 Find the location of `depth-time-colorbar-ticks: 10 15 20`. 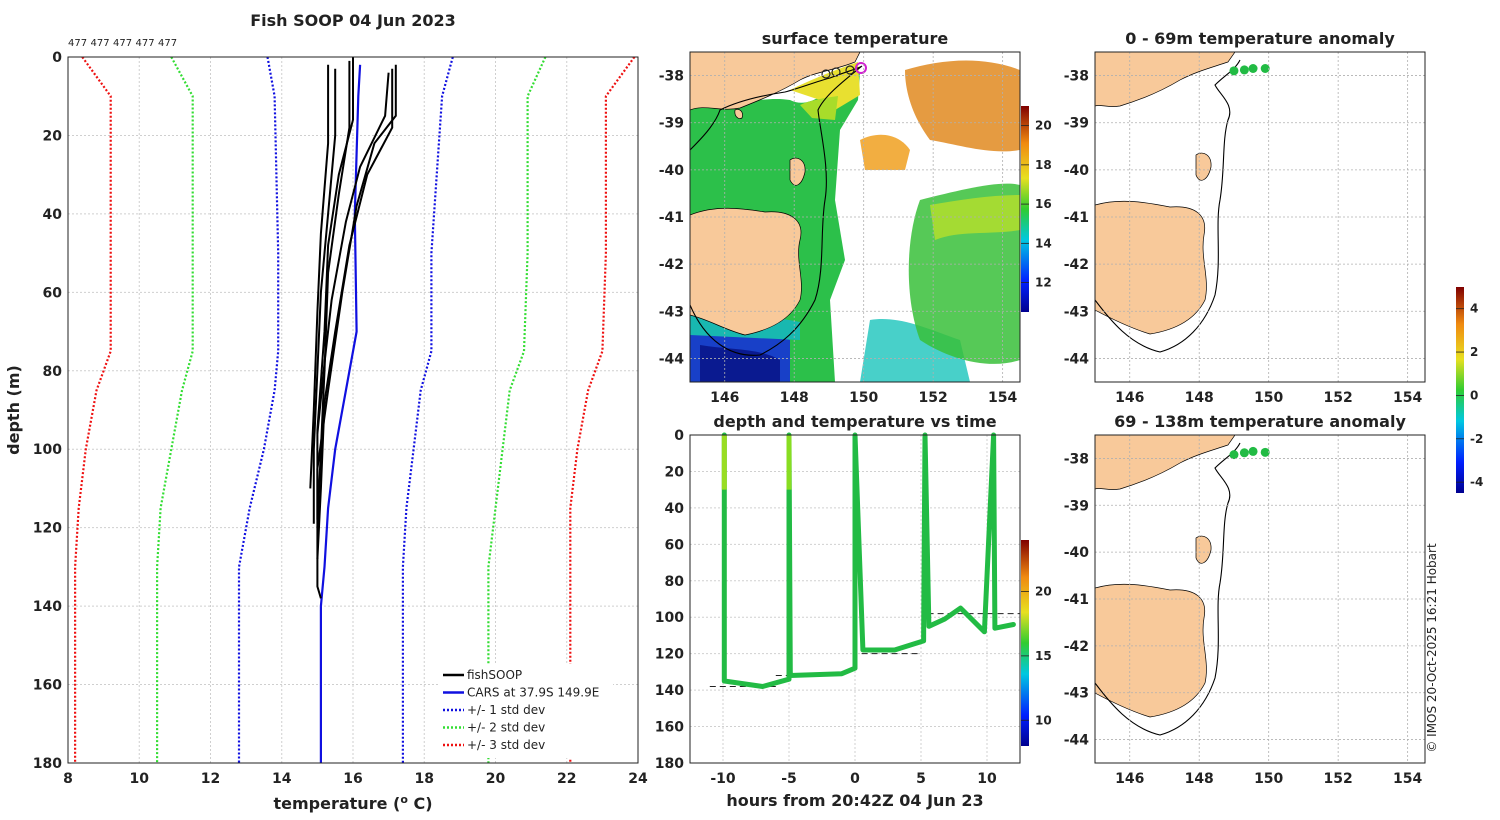

depth-time-colorbar-ticks: 10 15 20 is located at coordinates (1036, 656).